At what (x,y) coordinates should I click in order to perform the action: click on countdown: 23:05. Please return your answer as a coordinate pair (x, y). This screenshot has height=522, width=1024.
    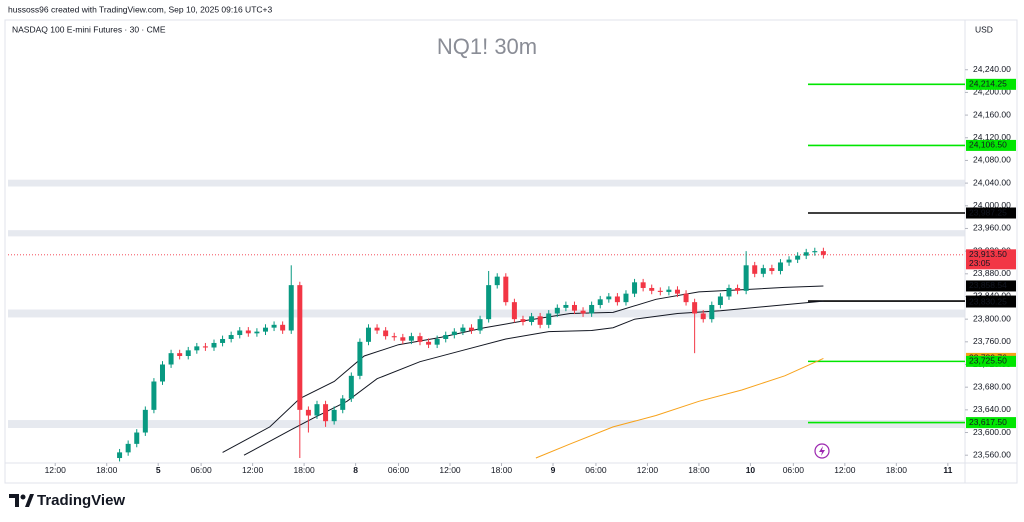
    Looking at the image, I should click on (980, 263).